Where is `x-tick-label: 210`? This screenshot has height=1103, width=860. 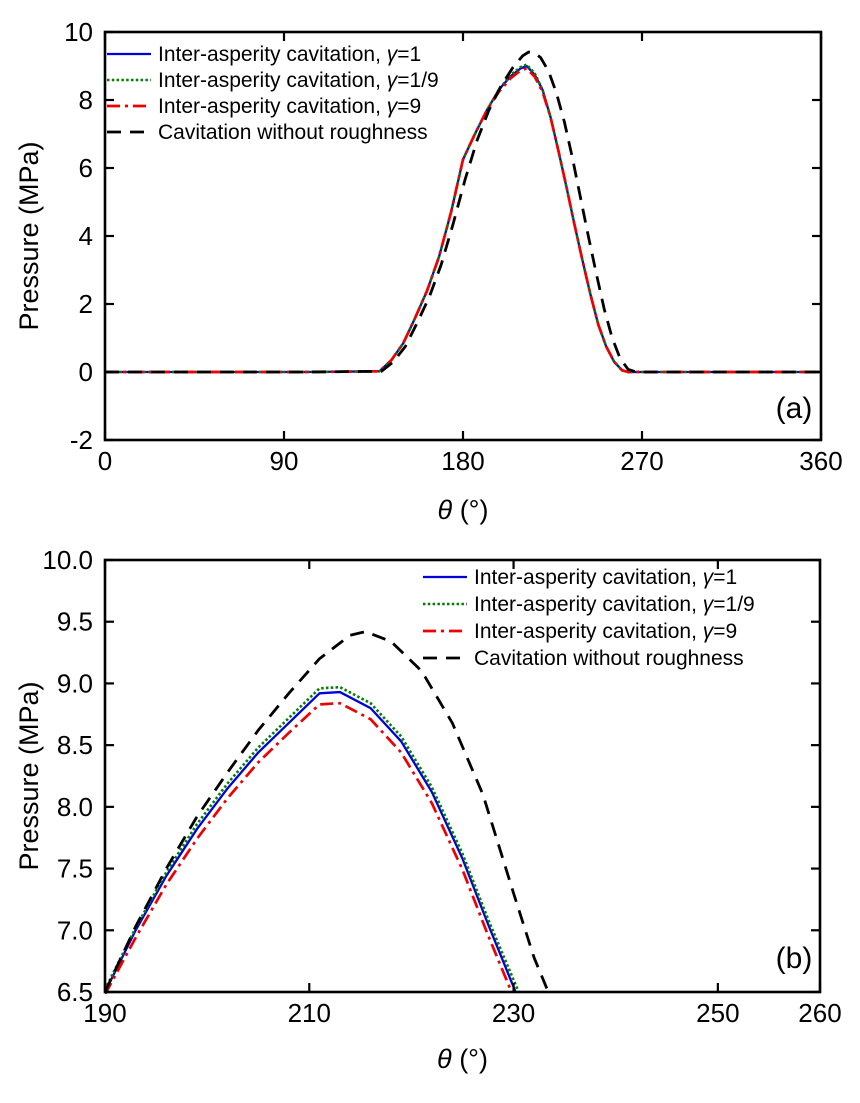 x-tick-label: 210 is located at coordinates (309, 1013).